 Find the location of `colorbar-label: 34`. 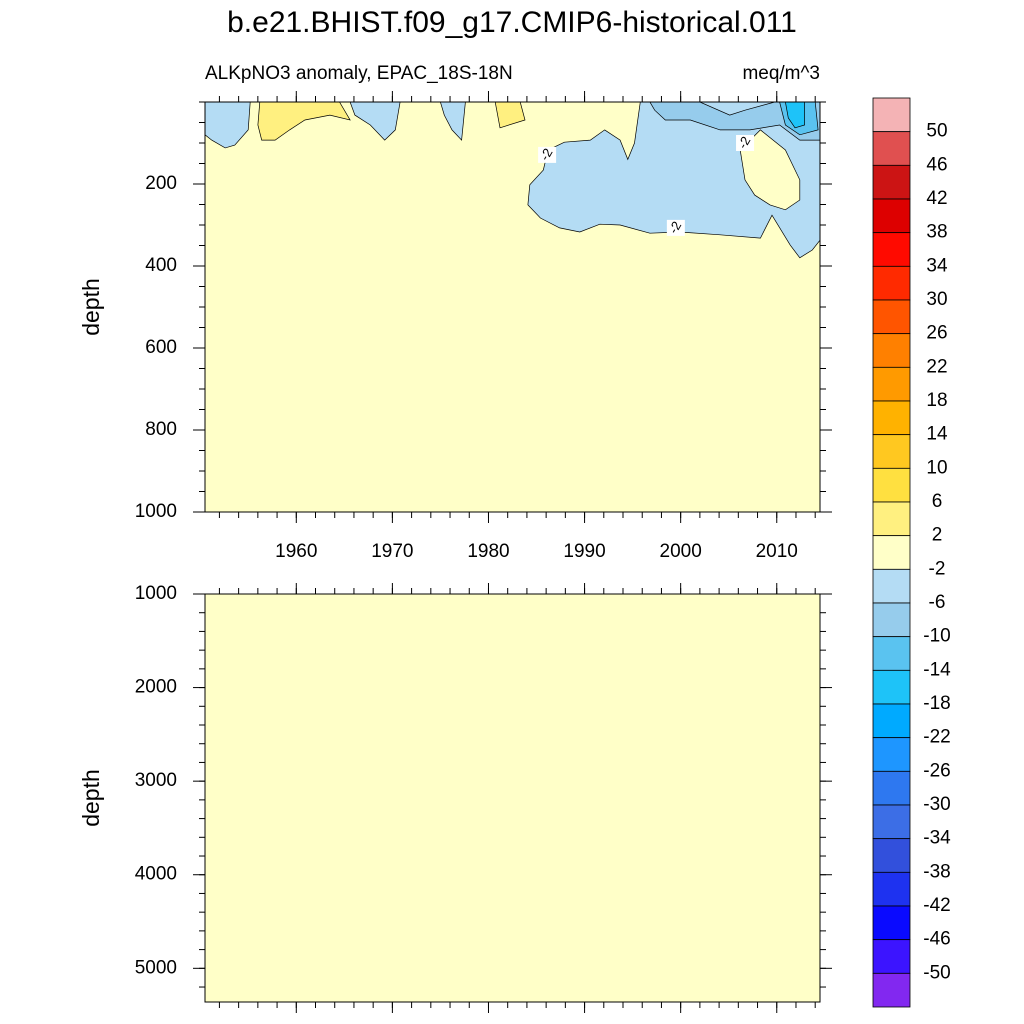

colorbar-label: 34 is located at coordinates (937, 265).